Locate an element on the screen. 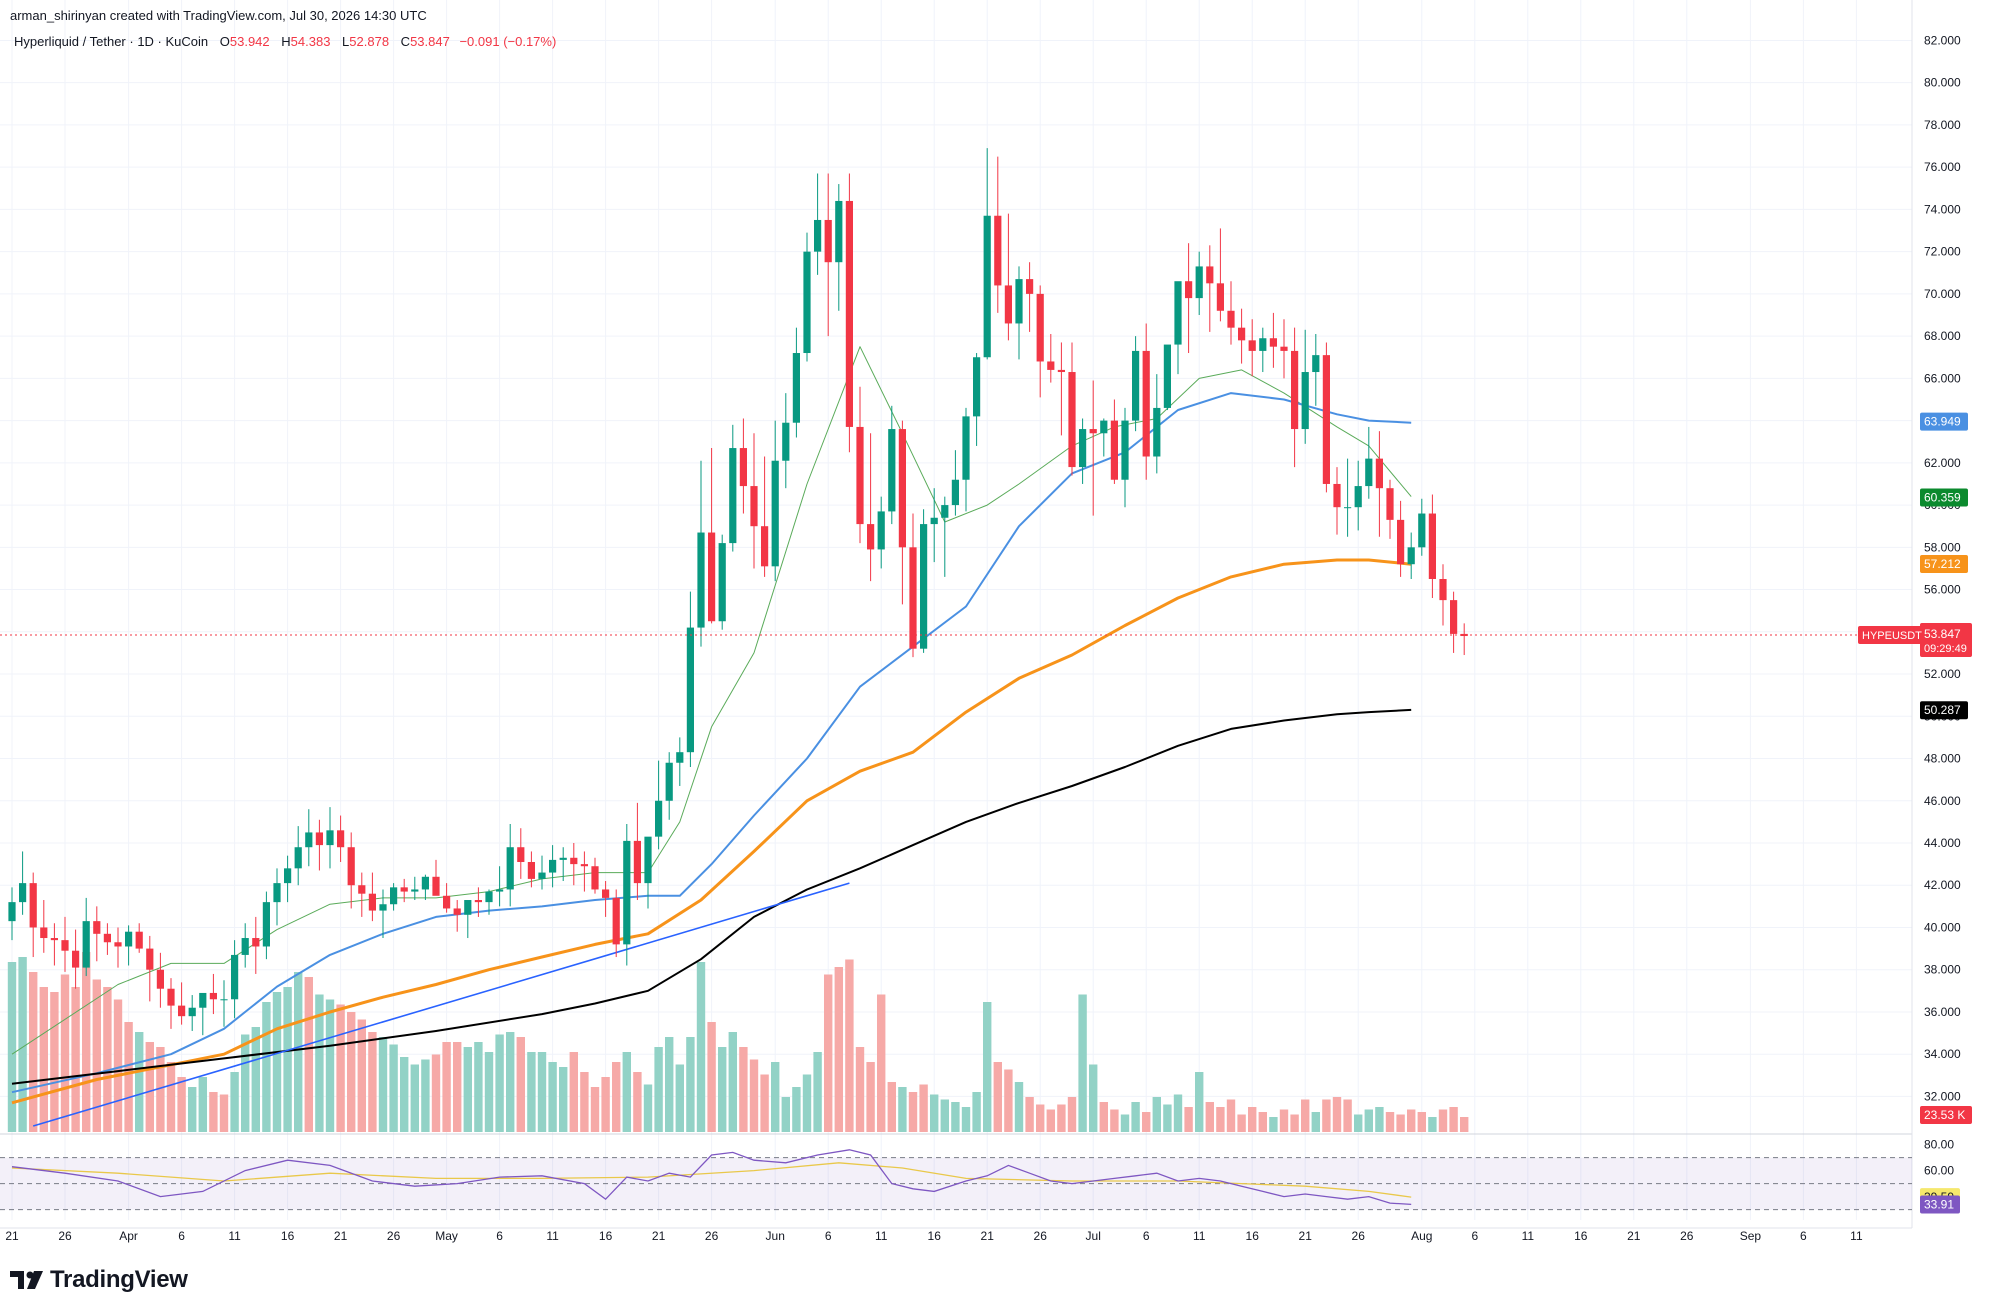 Image resolution: width=1996 pixels, height=1314 pixels. price-tick-label: 58.000 is located at coordinates (1942, 547).